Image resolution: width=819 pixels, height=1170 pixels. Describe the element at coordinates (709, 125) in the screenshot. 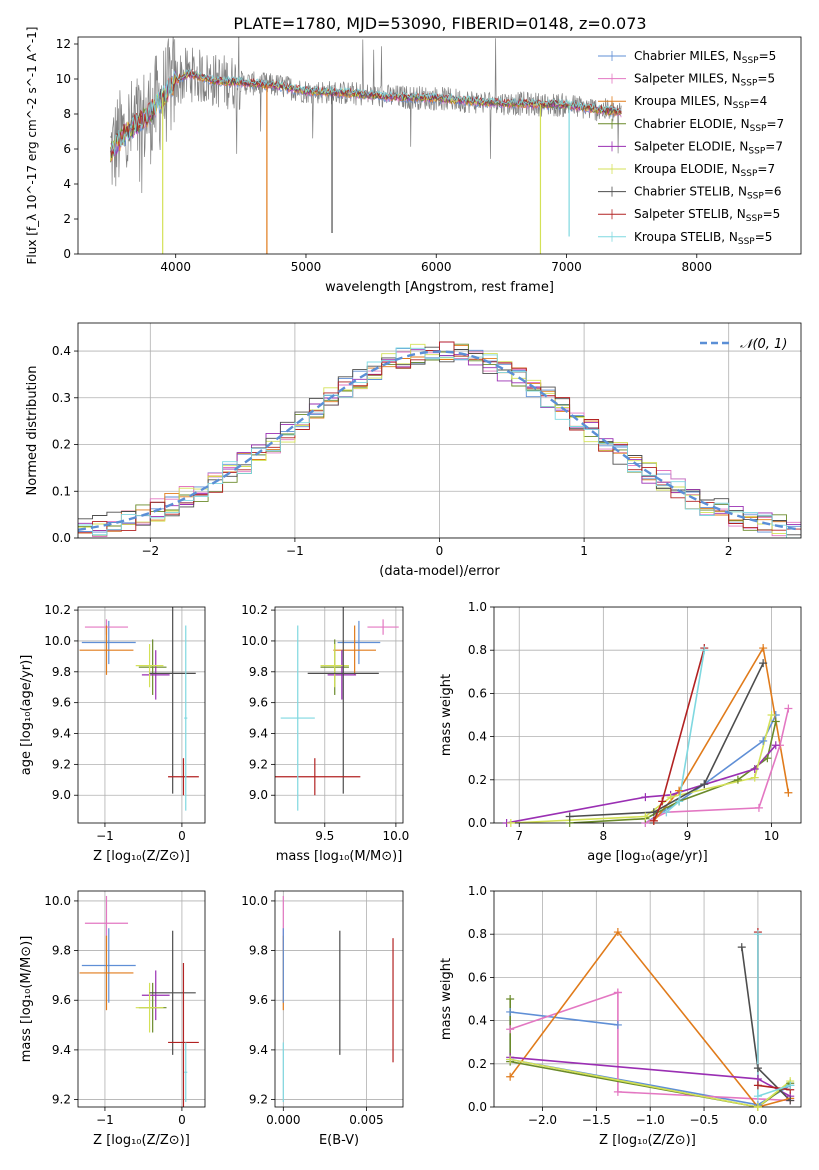

I see `legend-entry: Chabrier ELODIE, NSSP=7` at that location.